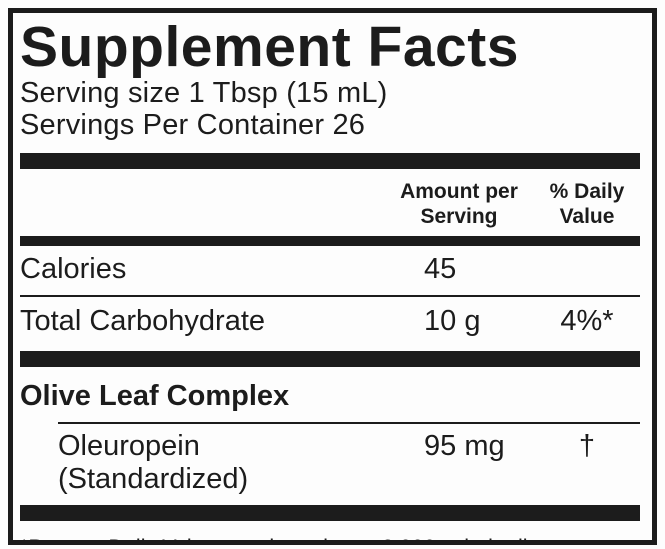 This screenshot has width=665, height=549. I want to click on olive-leaf-complex-heading: Olive Leaf Complex, so click(155, 396).